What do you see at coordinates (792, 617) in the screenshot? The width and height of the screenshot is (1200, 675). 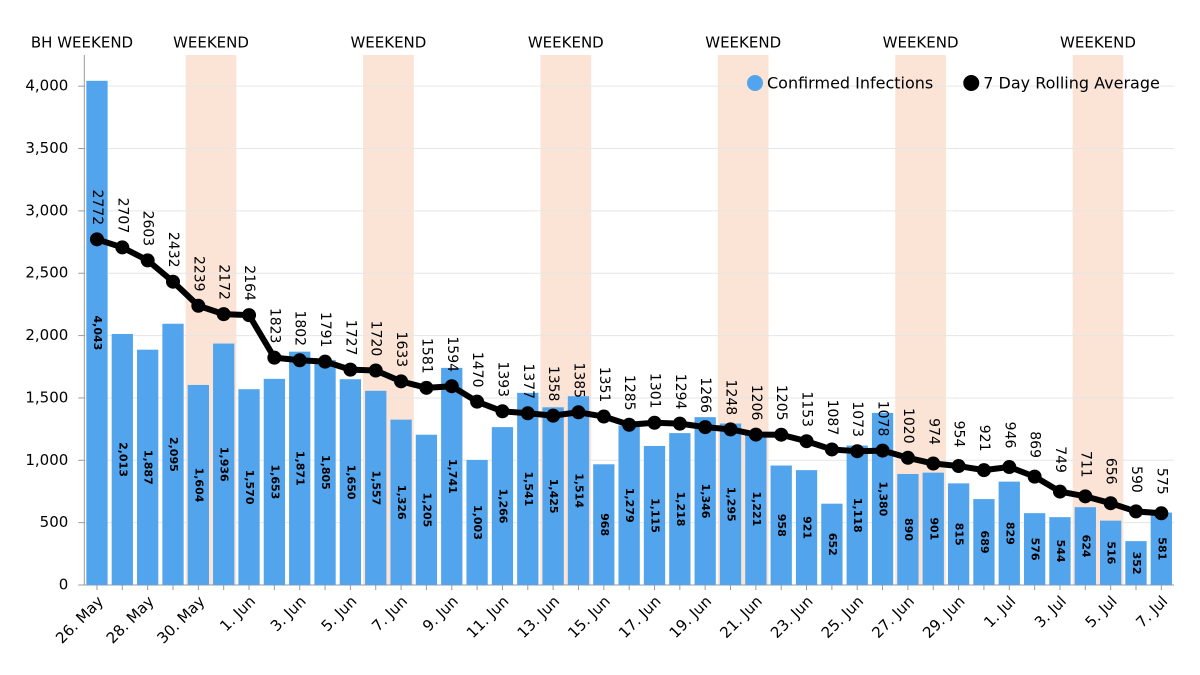 I see `x-tick-label: 23. Jun` at bounding box center [792, 617].